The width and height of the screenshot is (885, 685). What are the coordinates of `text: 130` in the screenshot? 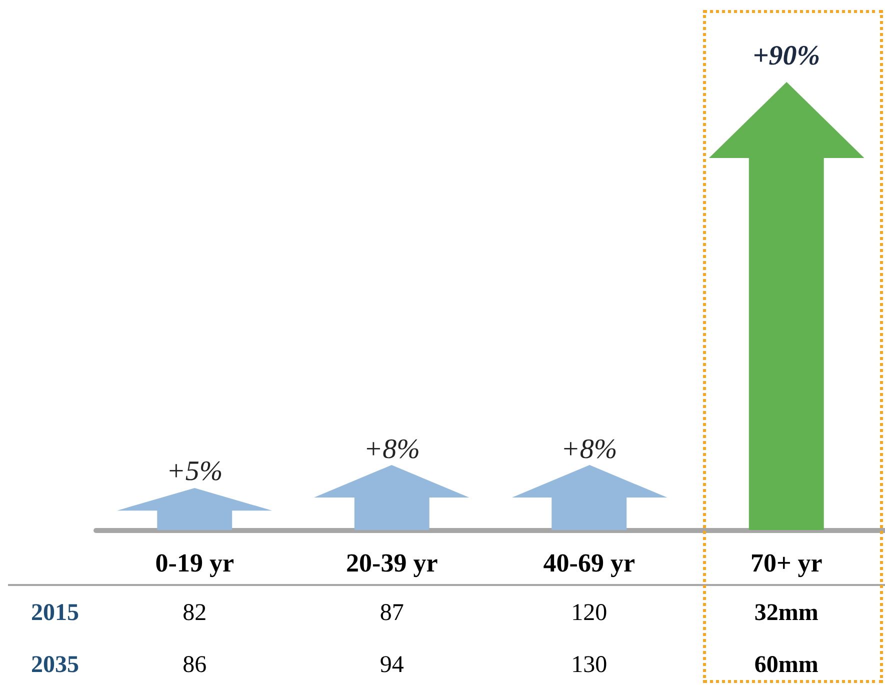 It's located at (589, 665).